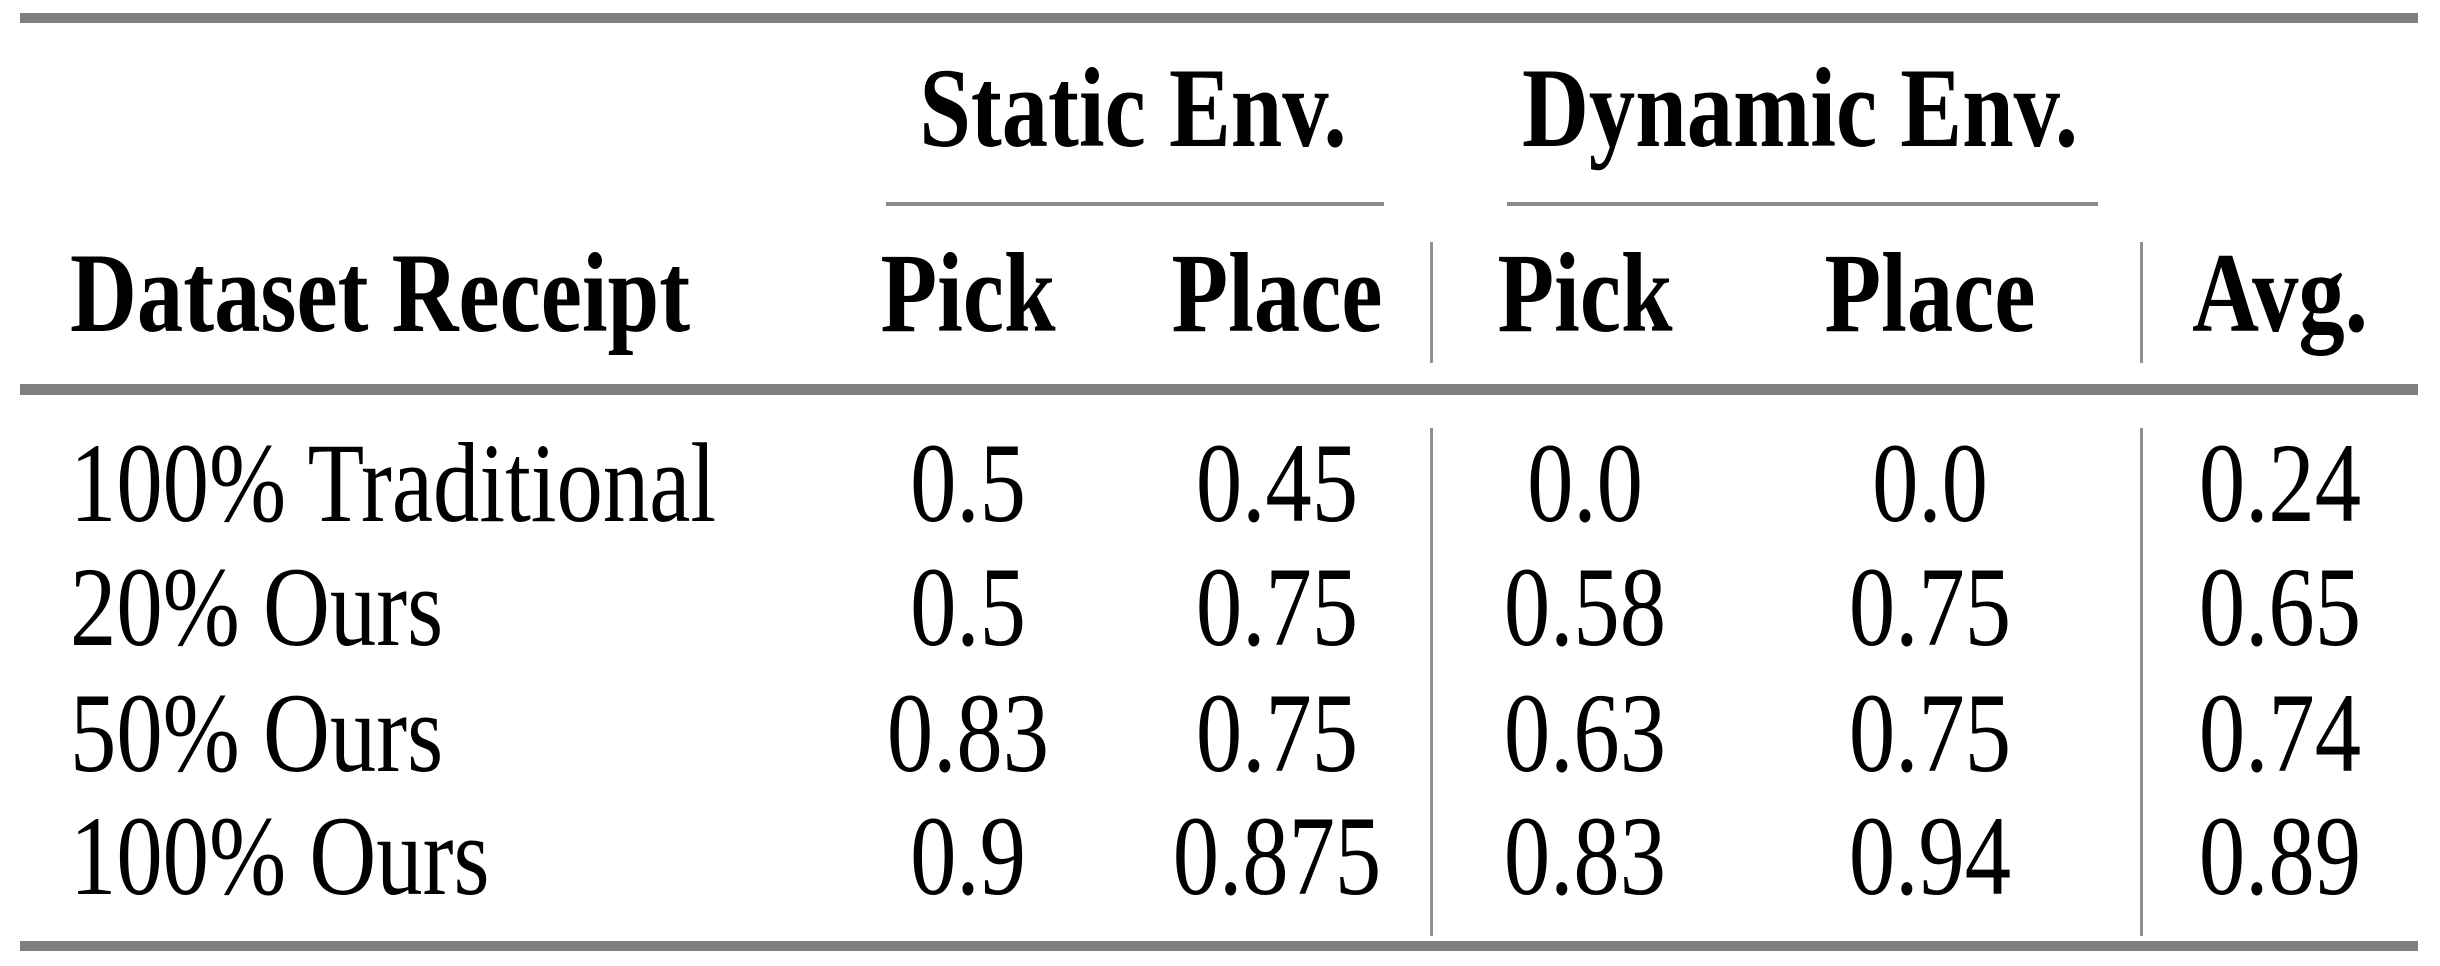 Image resolution: width=2440 pixels, height=966 pixels. Describe the element at coordinates (1135, 204) in the screenshot. I see `static-env-underline-rule` at that location.